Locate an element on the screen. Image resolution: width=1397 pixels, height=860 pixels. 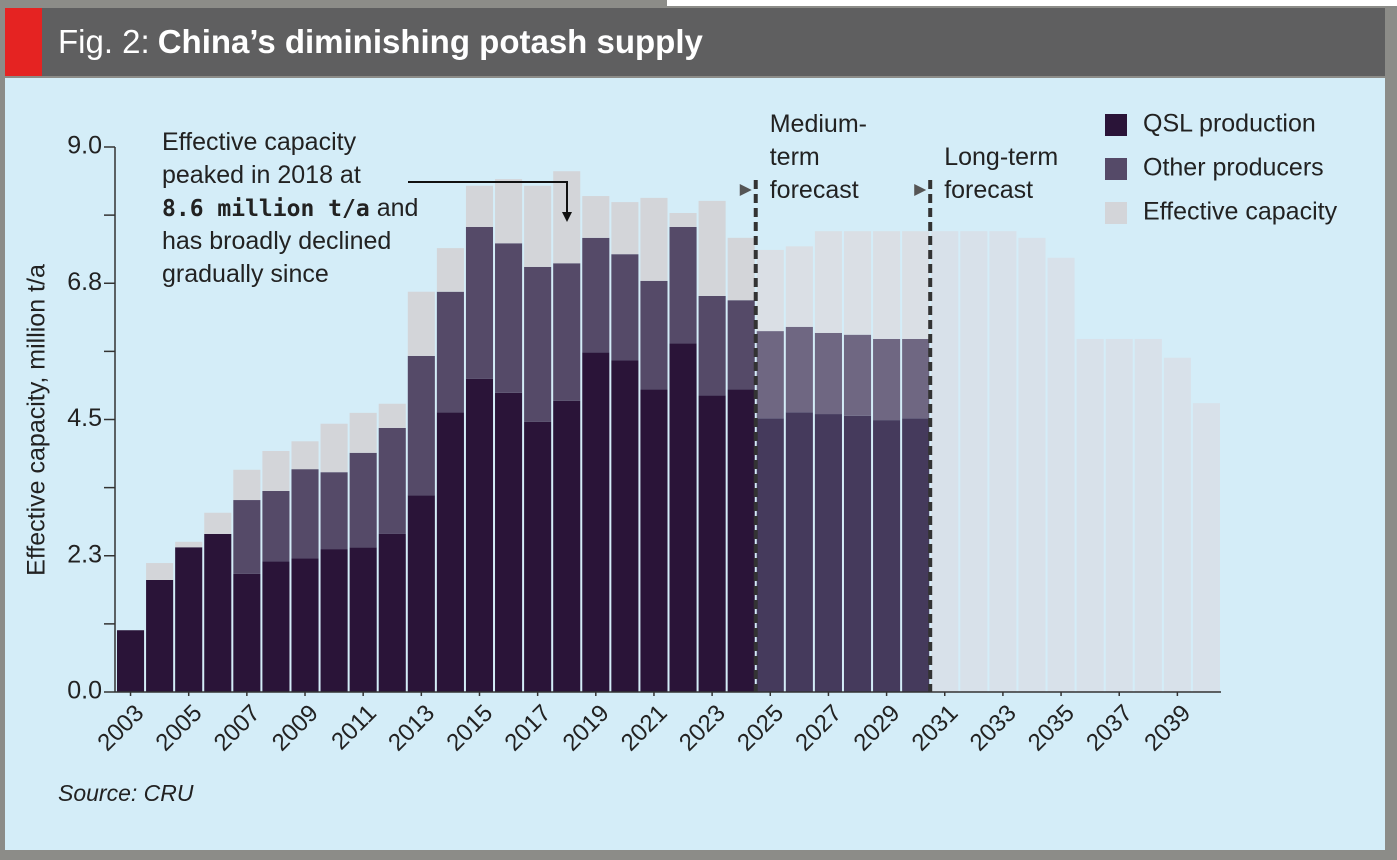
annotation-text: peaked in 2018 at is located at coordinates (261, 175).